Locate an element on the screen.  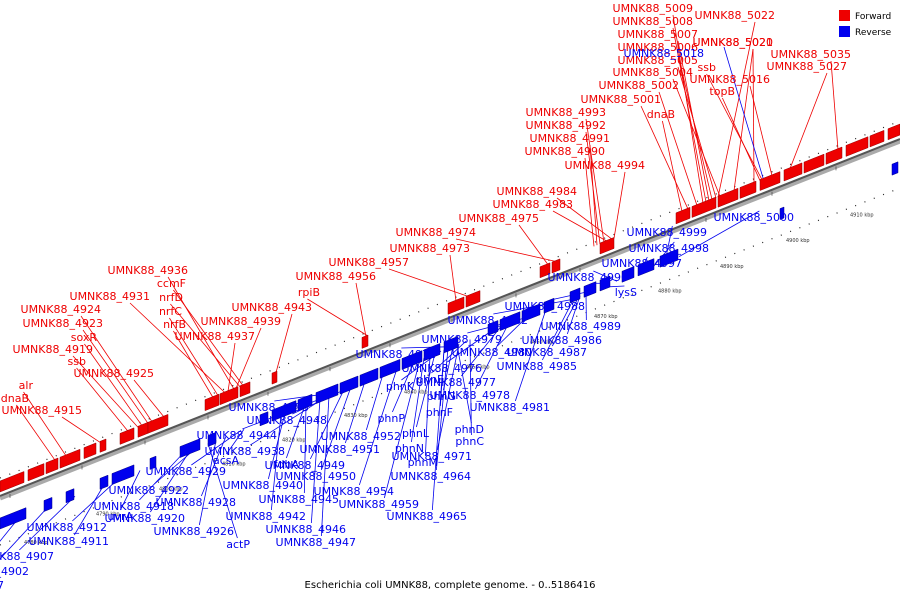
axis-tick-label: 4900 kbp is located at coordinates (798, 241).